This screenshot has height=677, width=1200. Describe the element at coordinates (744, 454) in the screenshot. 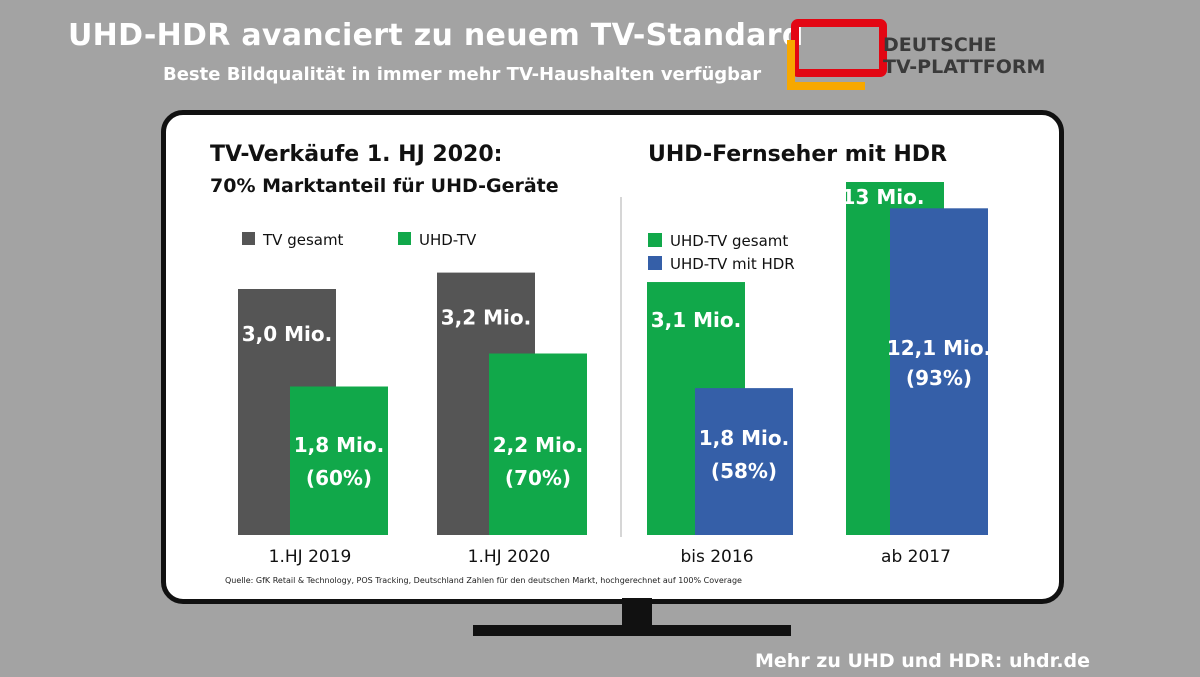

I see `chart2-label-hdr-1: 1,8 Mio. (58%)` at that location.